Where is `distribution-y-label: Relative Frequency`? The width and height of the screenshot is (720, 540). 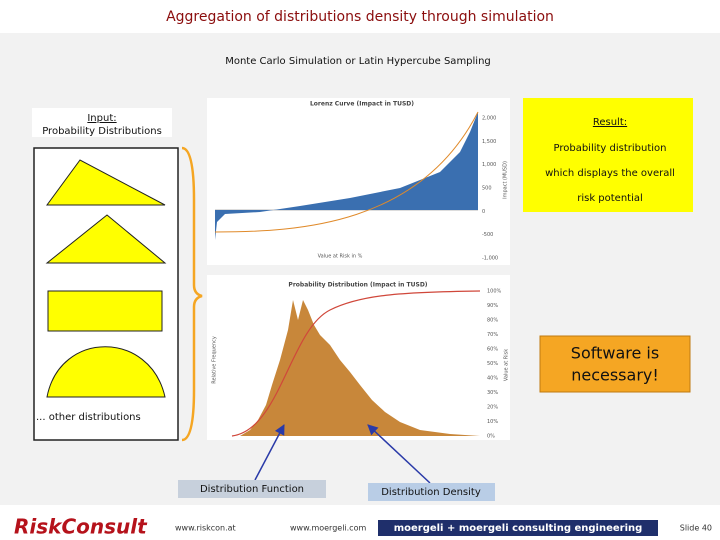 distribution-y-label: Relative Frequency is located at coordinates (215, 360).